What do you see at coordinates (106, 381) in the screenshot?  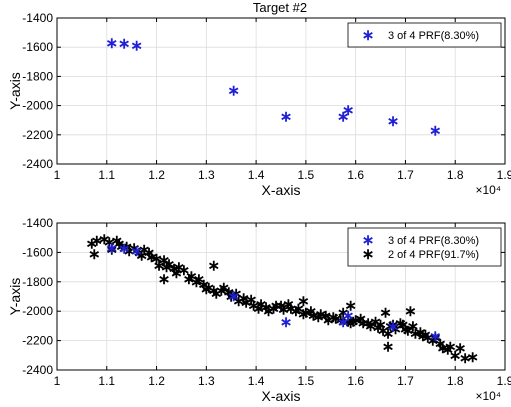 I see `bottom-x-tick-label: 1.1` at bounding box center [106, 381].